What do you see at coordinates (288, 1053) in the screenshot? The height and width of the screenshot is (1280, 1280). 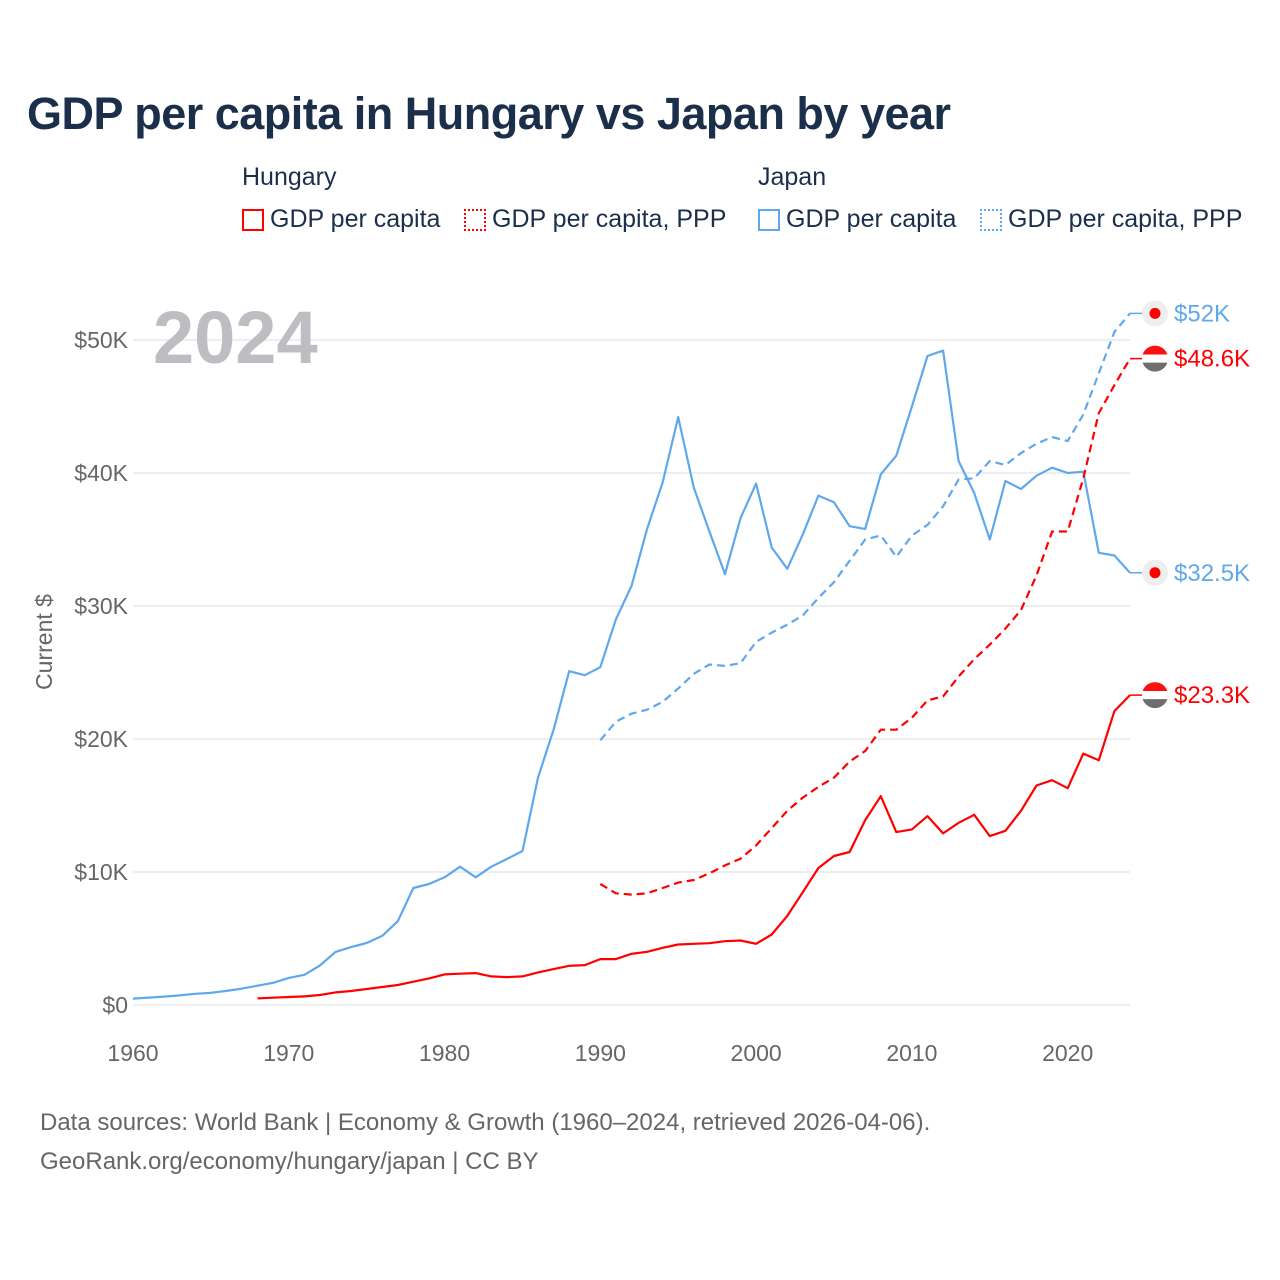 I see `x-tick-label: 1970` at bounding box center [288, 1053].